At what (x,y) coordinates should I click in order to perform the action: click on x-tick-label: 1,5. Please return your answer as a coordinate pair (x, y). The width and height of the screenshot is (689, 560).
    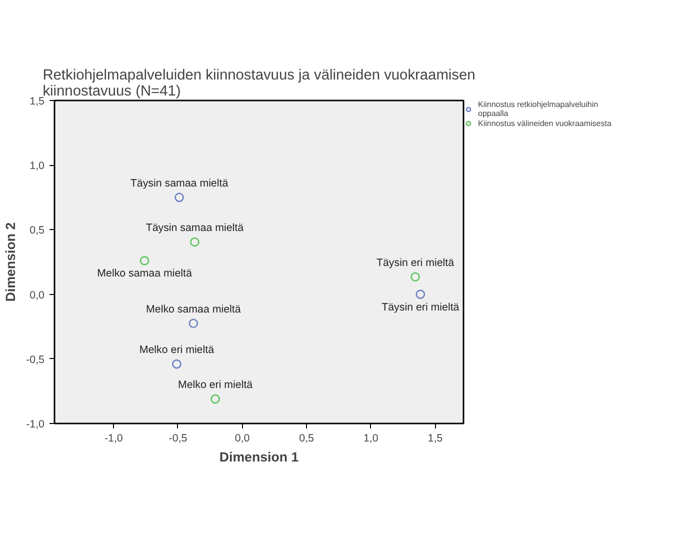
    Looking at the image, I should click on (435, 438).